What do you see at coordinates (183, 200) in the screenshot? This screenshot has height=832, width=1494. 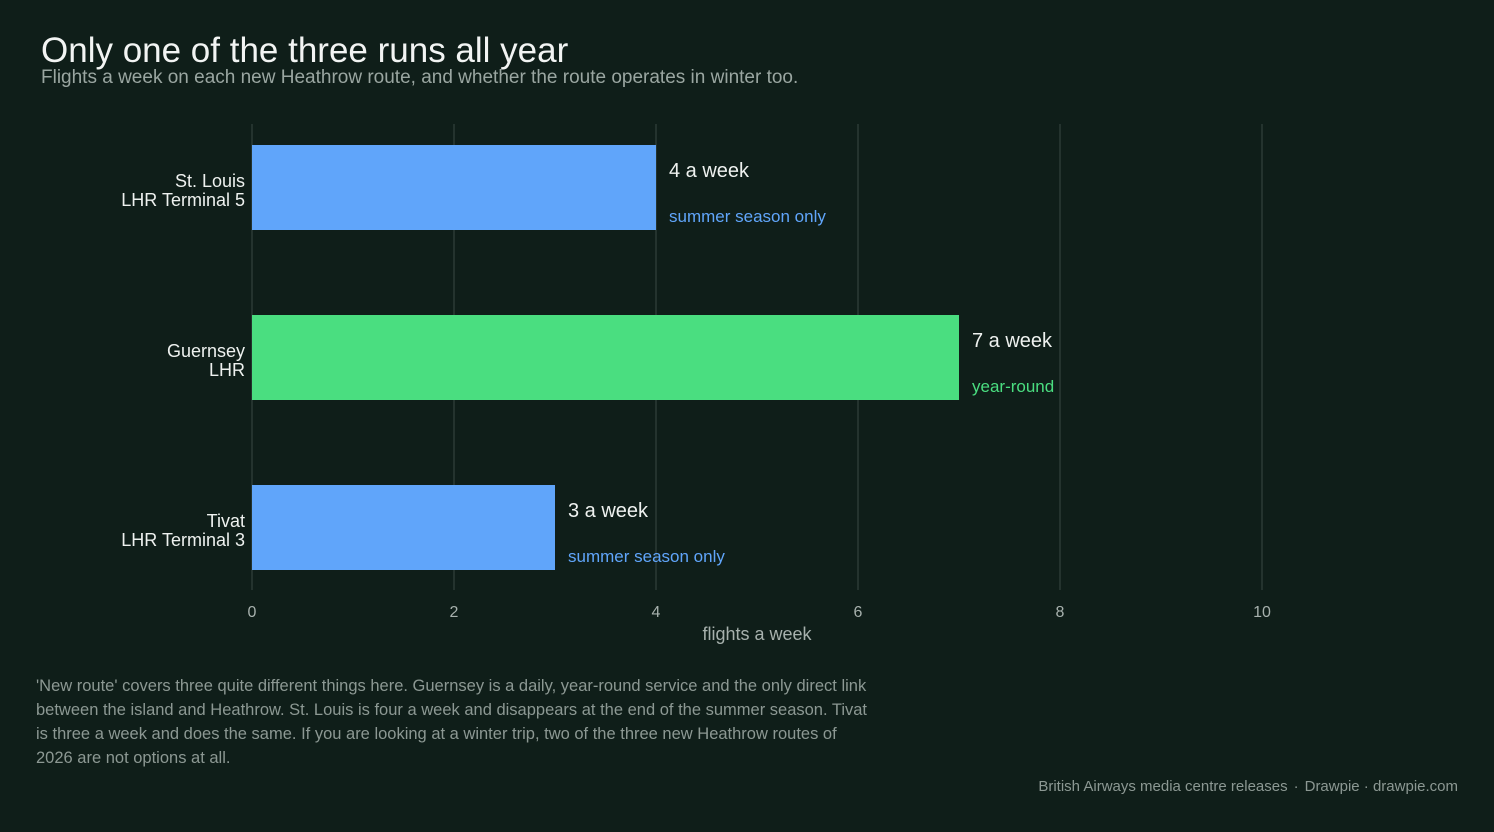 I see `category-label-airport: LHR Terminal 5` at bounding box center [183, 200].